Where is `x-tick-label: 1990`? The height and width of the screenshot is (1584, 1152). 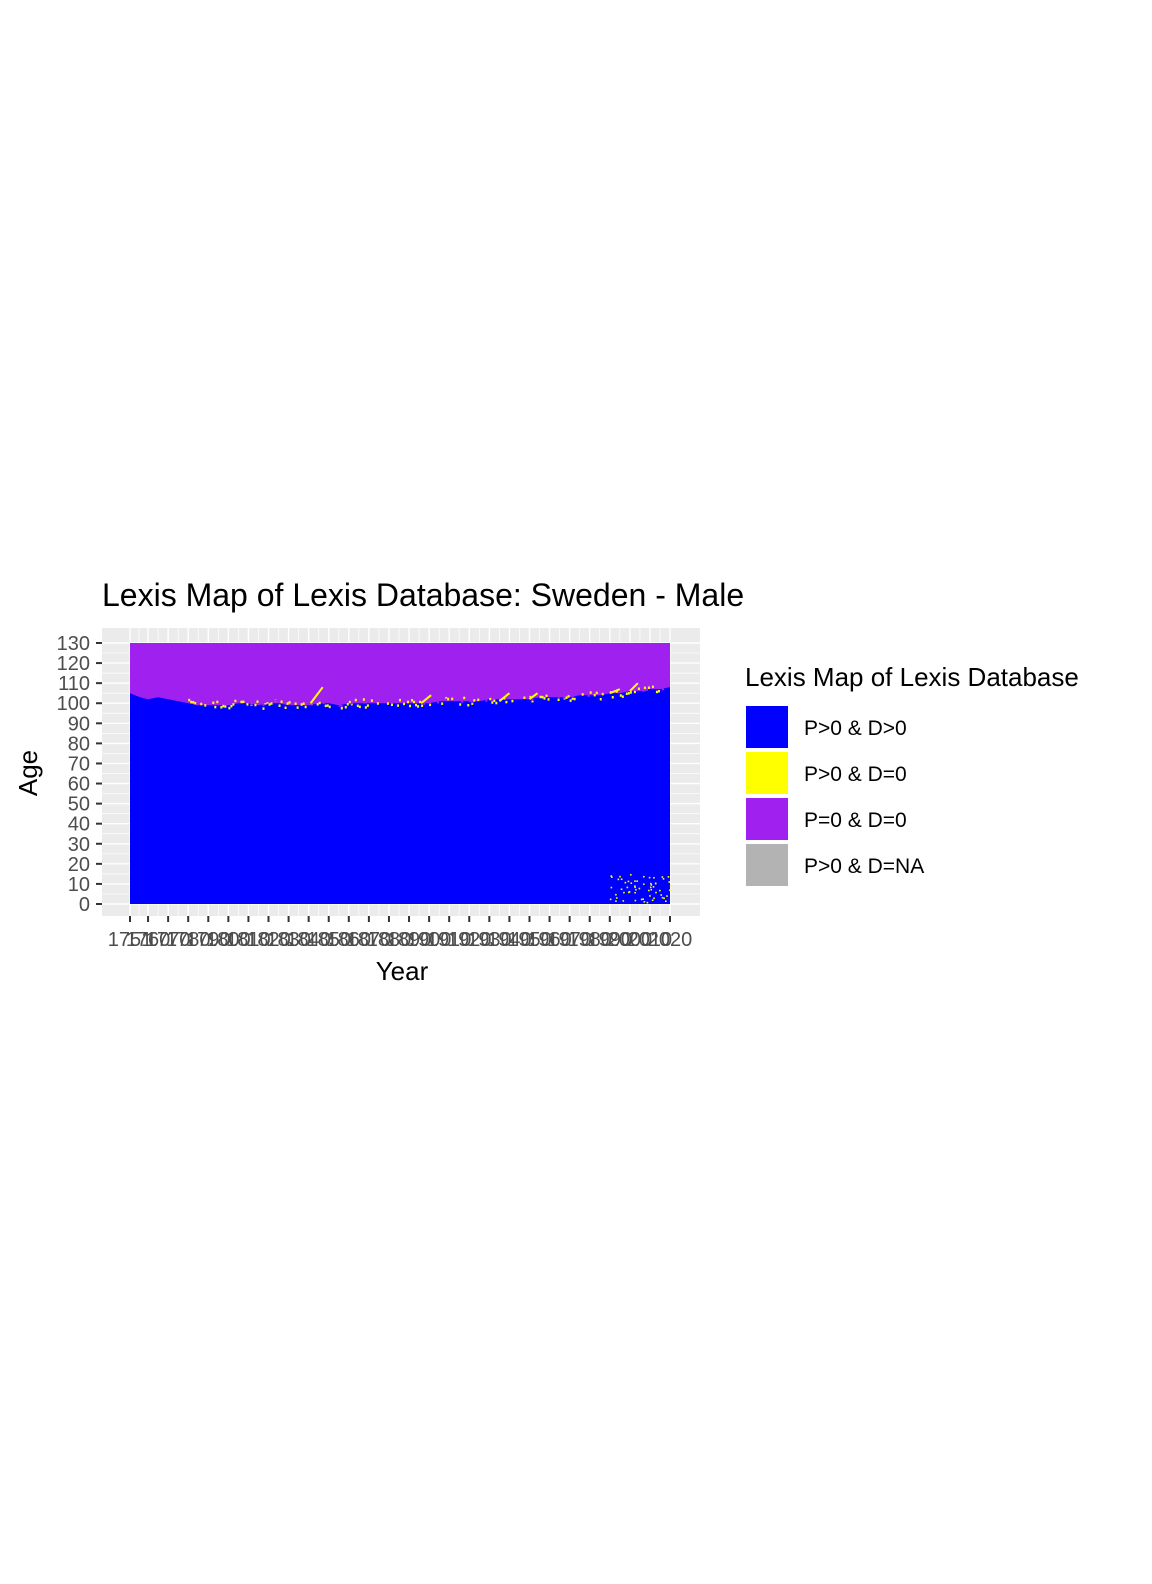 x-tick-label: 1990 is located at coordinates (610, 940).